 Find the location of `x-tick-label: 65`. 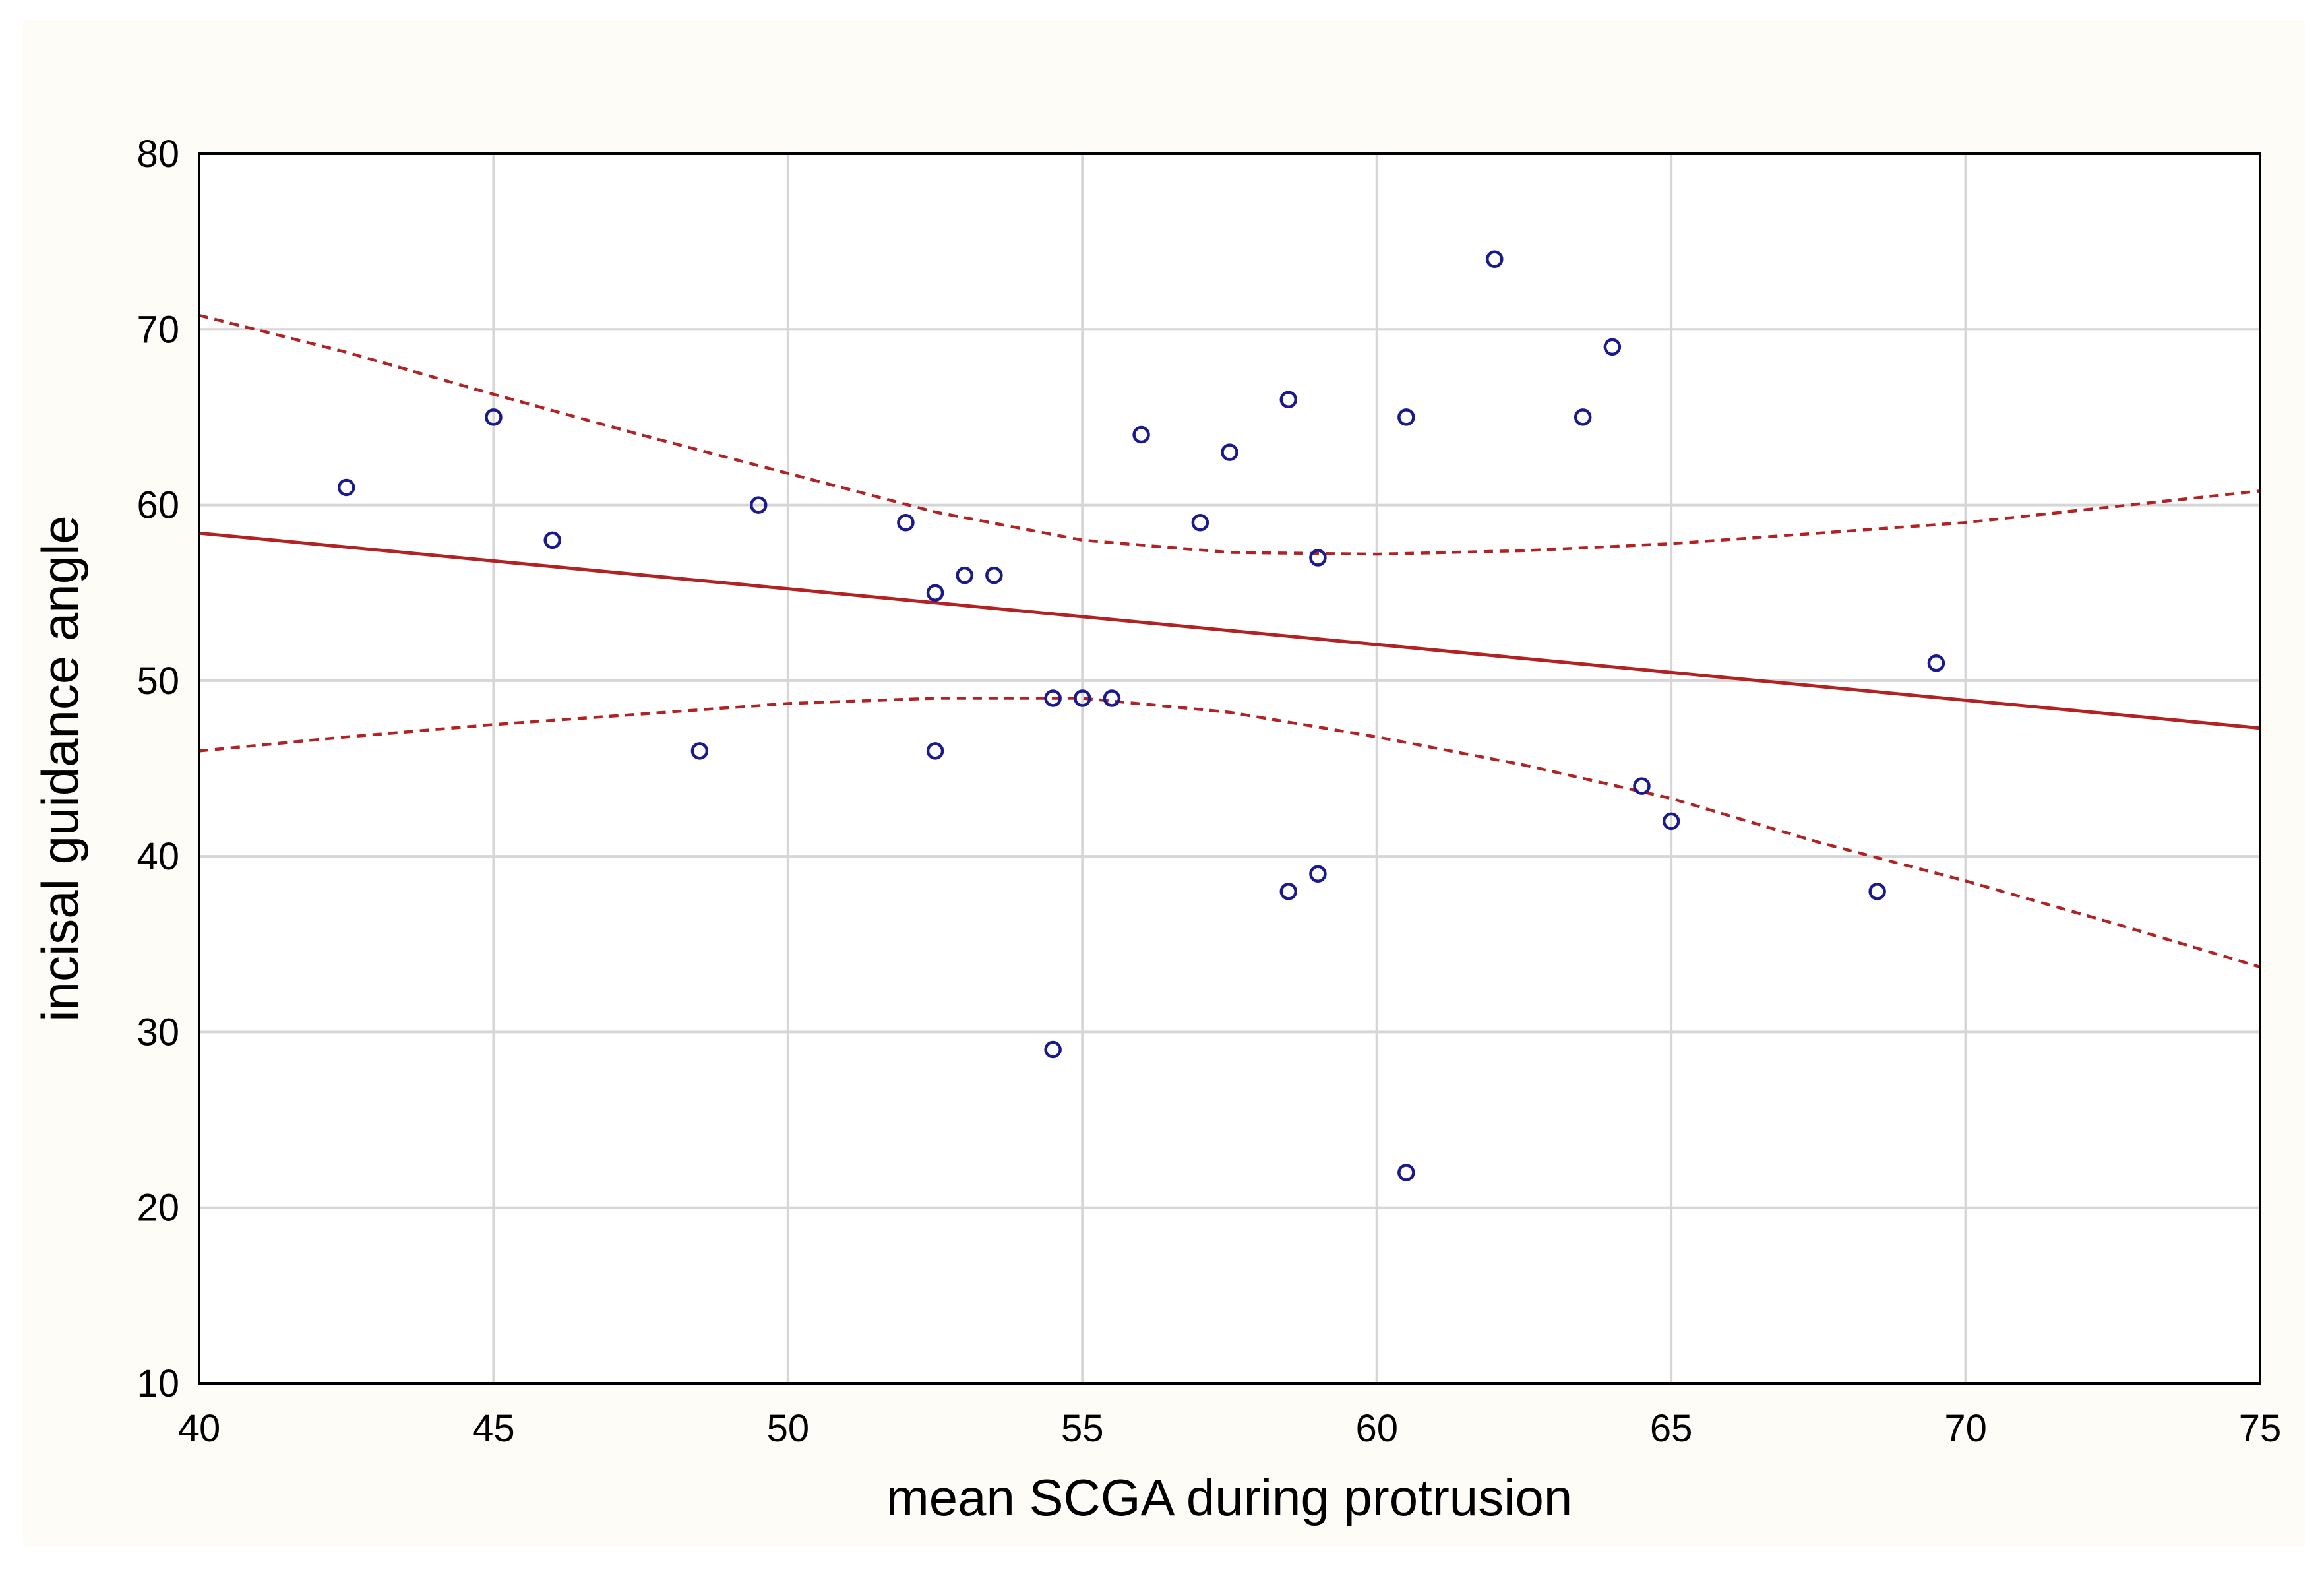

x-tick-label: 65 is located at coordinates (1671, 1429).